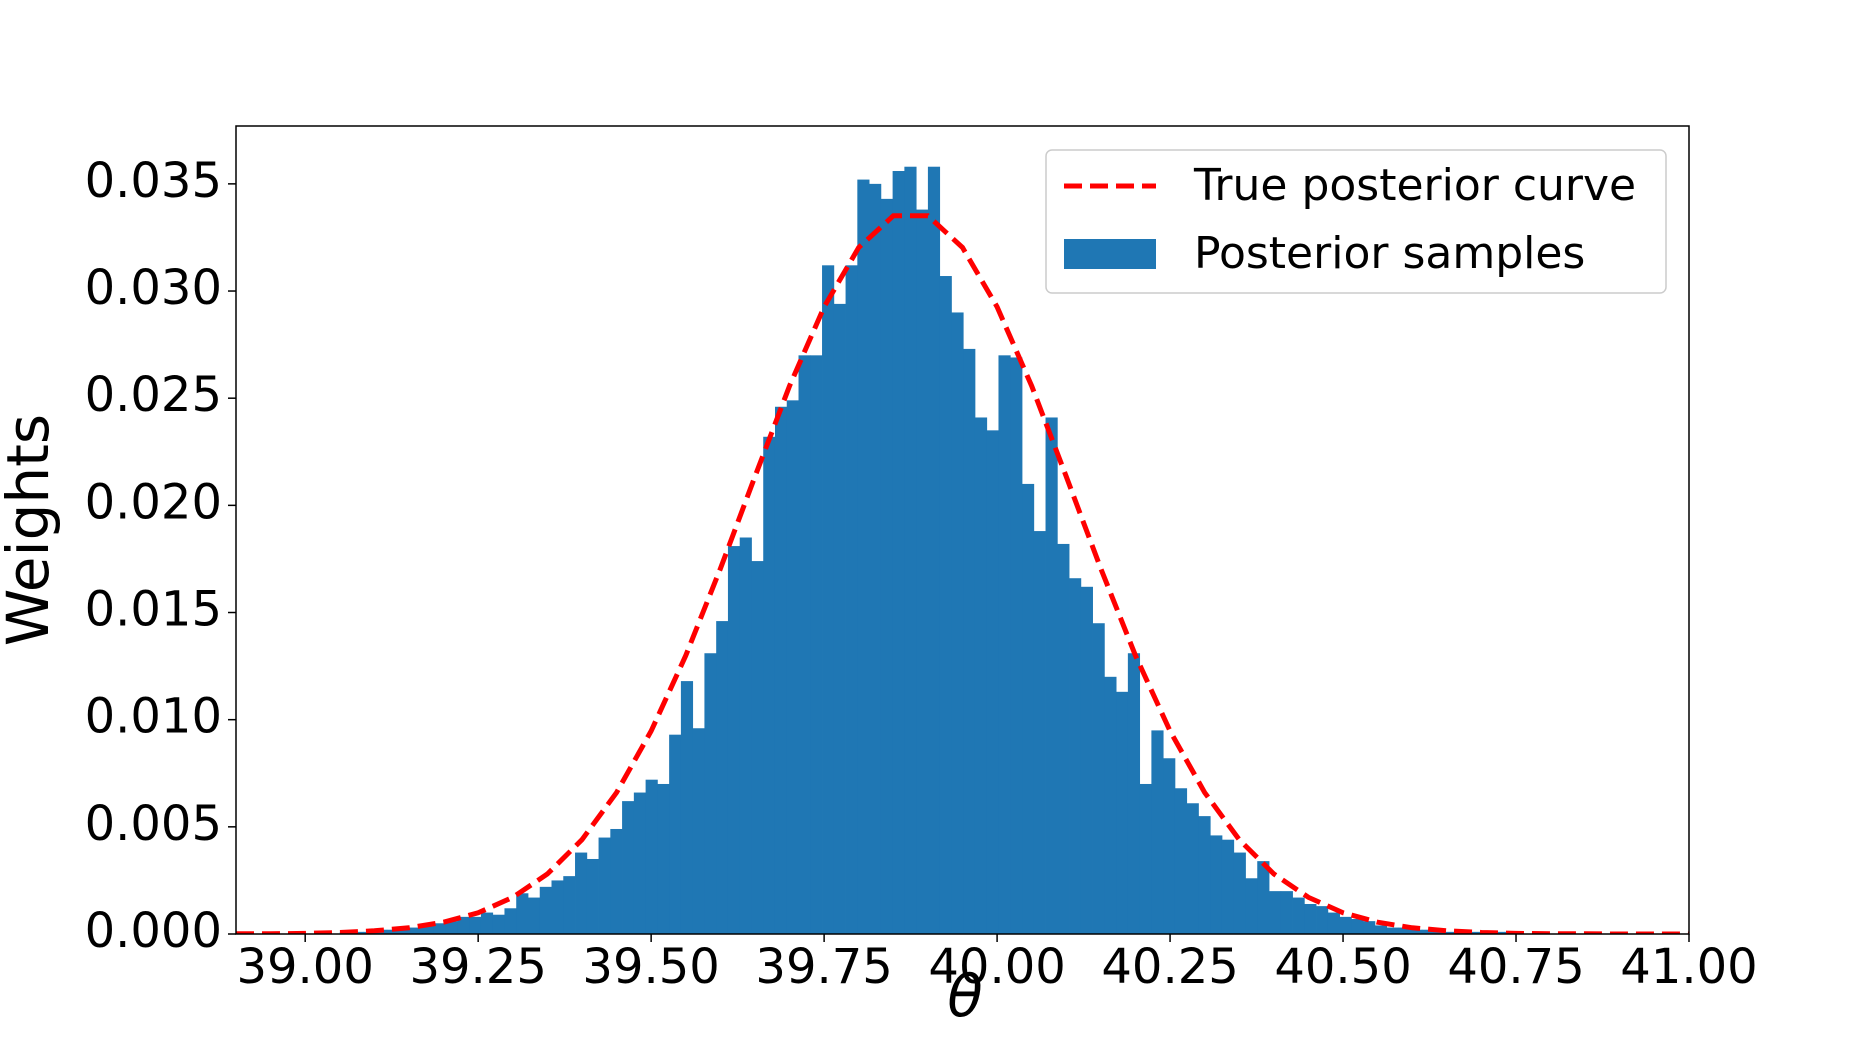 The height and width of the screenshot is (1037, 1855). Describe the element at coordinates (965, 996) in the screenshot. I see `x-axis-label: θ` at that location.